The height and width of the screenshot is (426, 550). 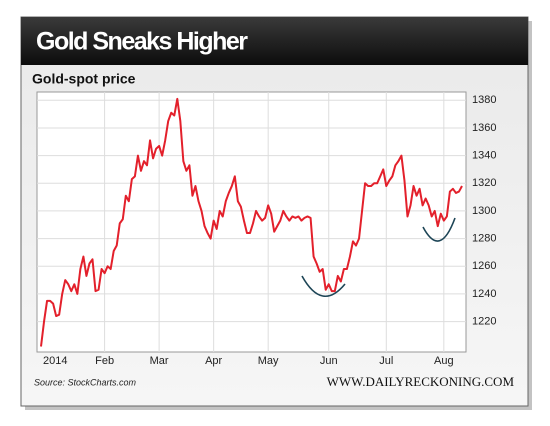 I want to click on y-tick-label: 1320, so click(x=484, y=183).